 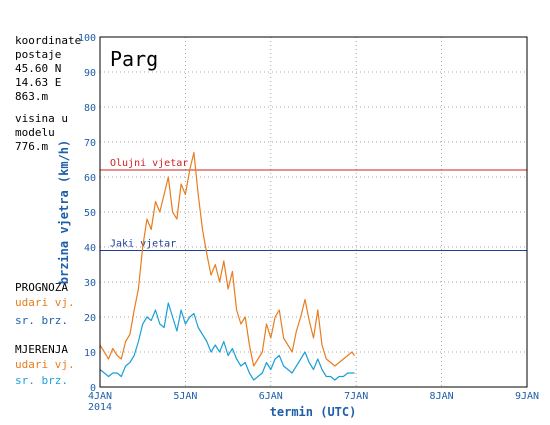 What do you see at coordinates (90, 248) in the screenshot?
I see `y-tick-label: 40` at bounding box center [90, 248].